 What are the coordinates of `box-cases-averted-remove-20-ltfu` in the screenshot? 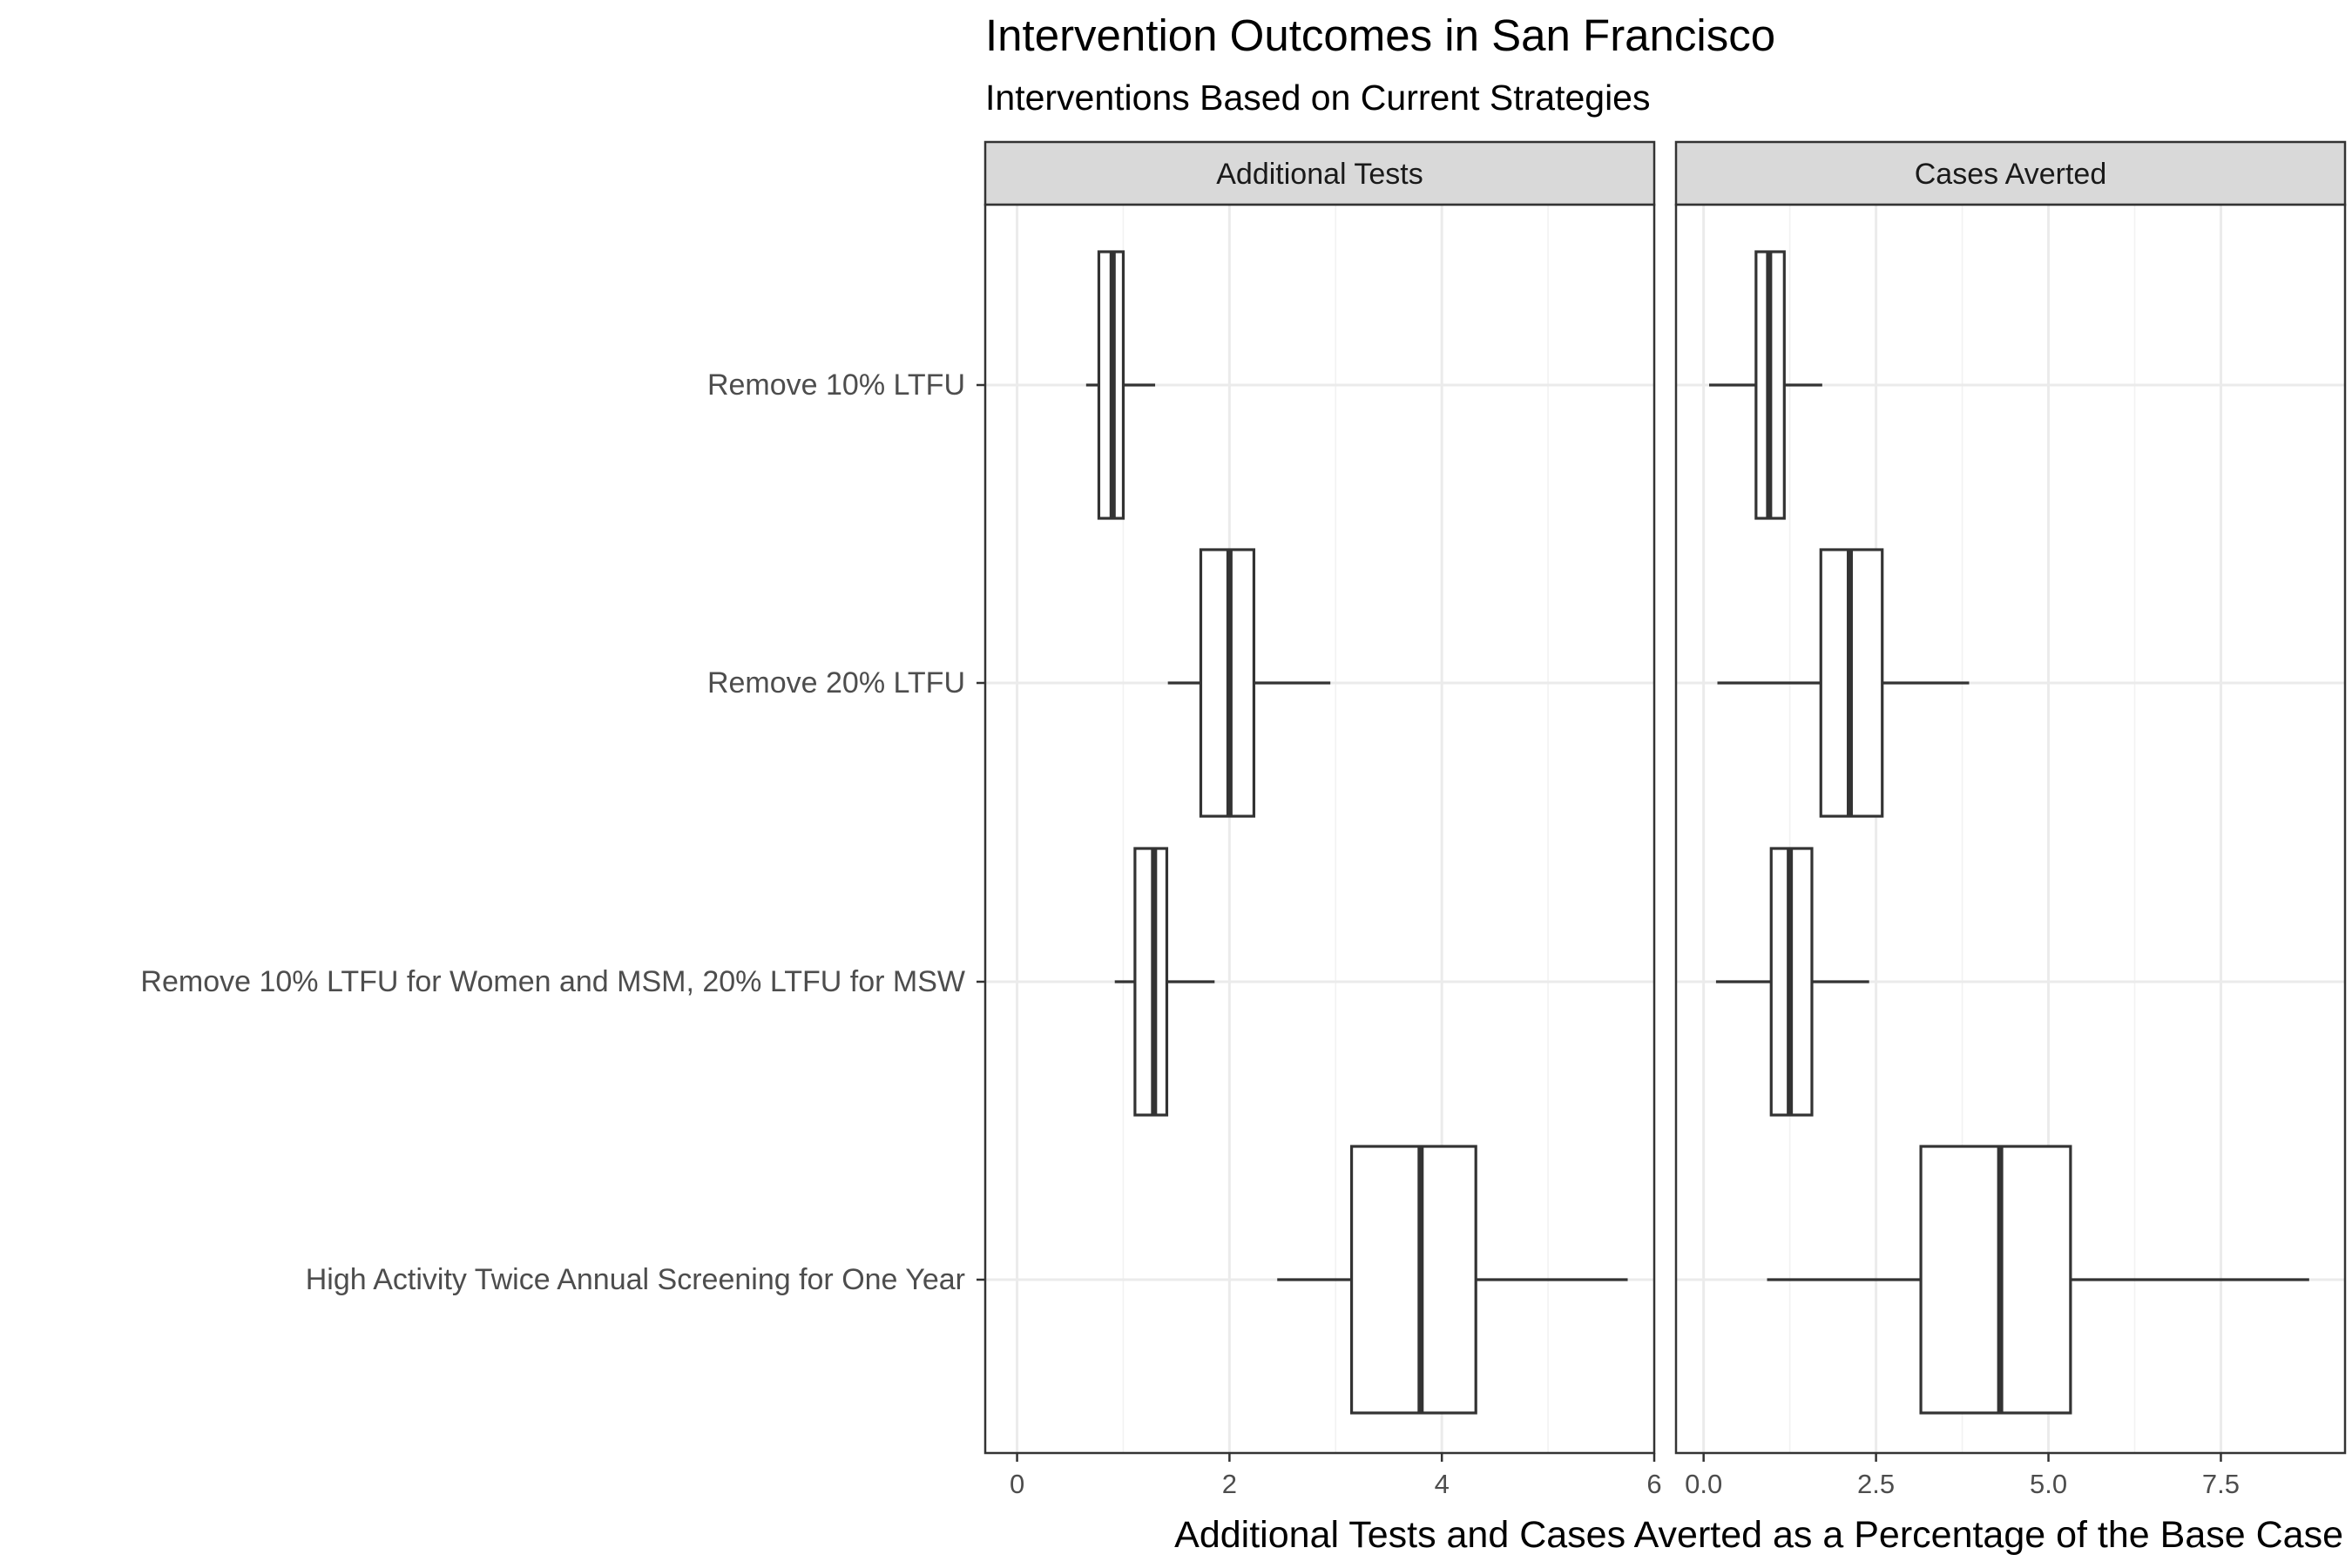 It's located at (1843, 683).